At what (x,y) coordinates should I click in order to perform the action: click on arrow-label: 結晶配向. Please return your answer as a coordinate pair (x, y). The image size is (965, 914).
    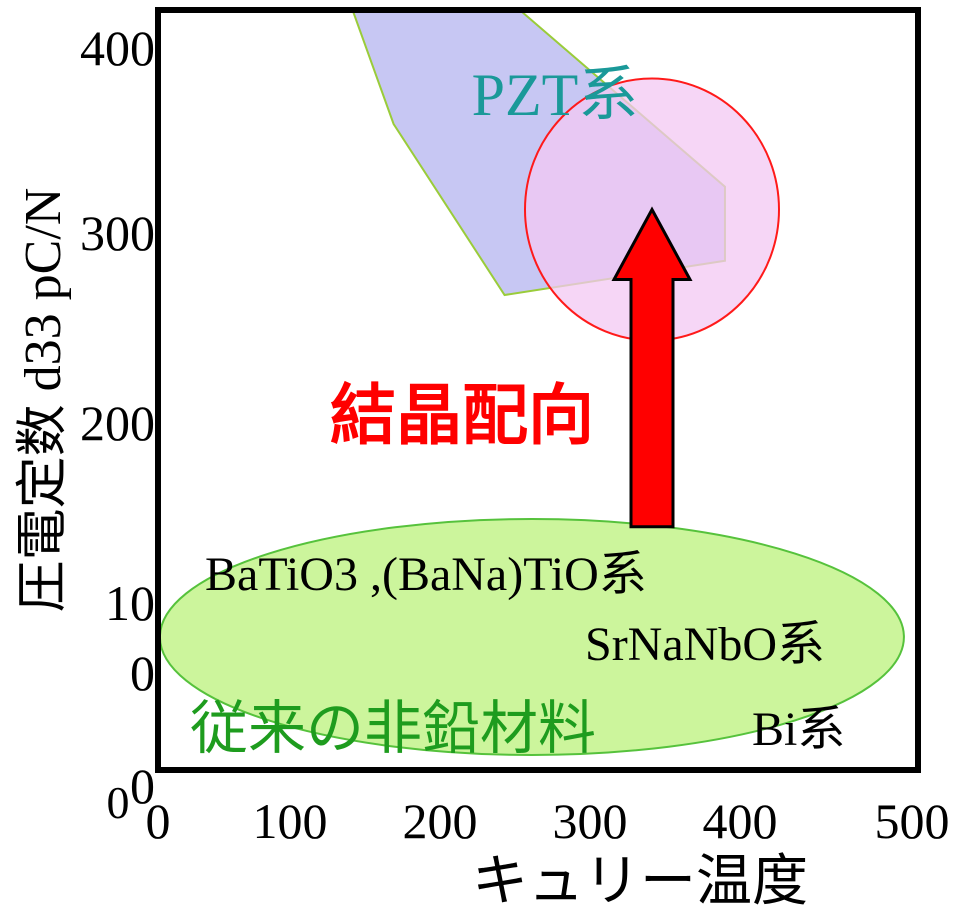
    Looking at the image, I should click on (462, 415).